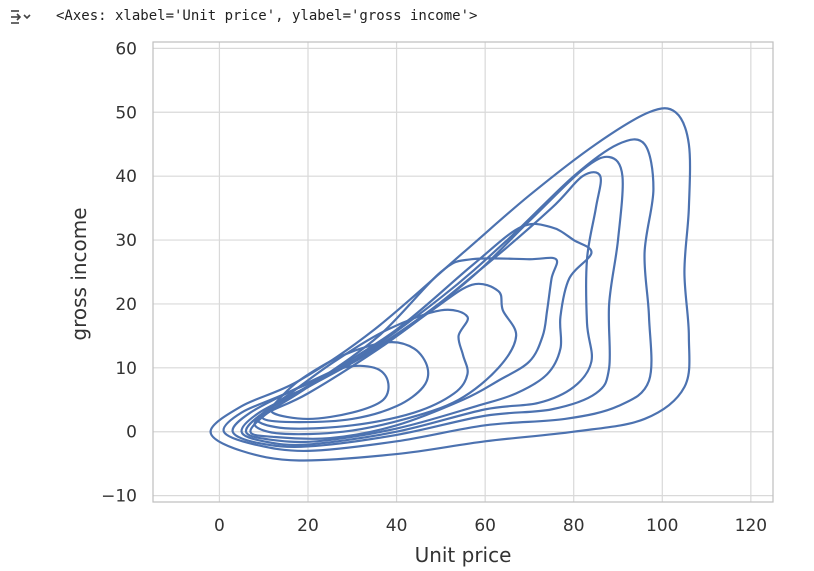 The image size is (814, 571). What do you see at coordinates (751, 526) in the screenshot?
I see `x-tick-label: 120` at bounding box center [751, 526].